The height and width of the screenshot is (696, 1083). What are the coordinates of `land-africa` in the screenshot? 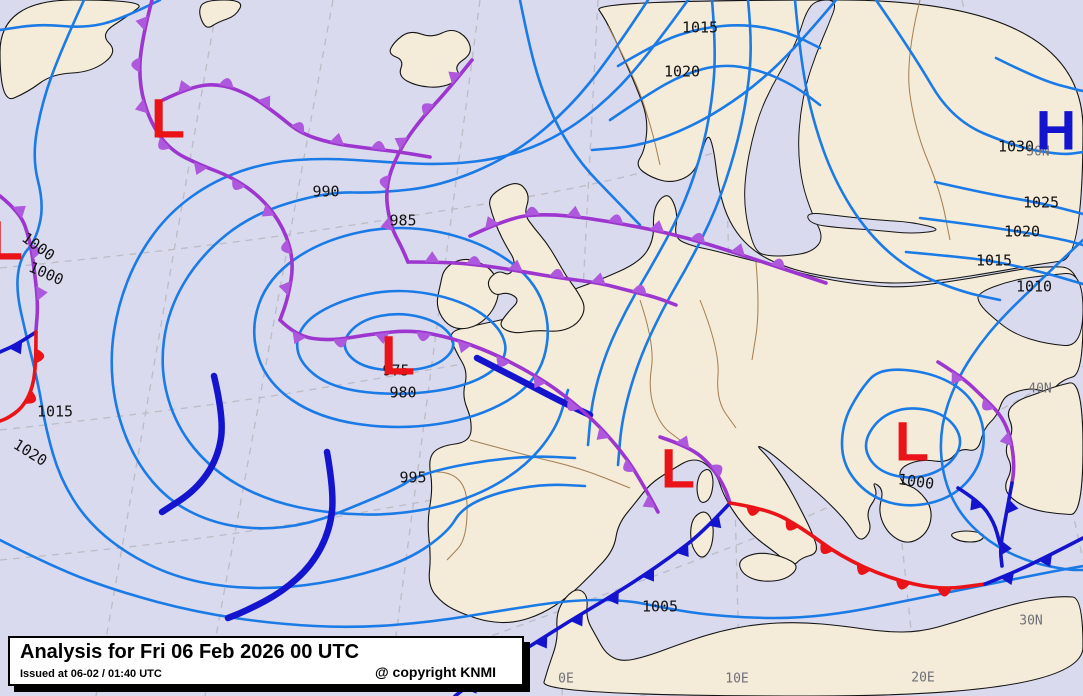 It's located at (813, 642).